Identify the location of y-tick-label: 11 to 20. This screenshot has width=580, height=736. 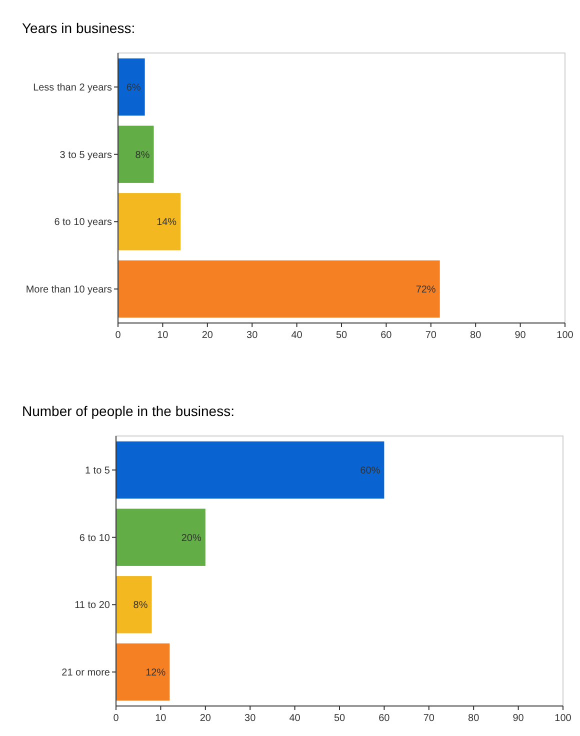
(92, 606).